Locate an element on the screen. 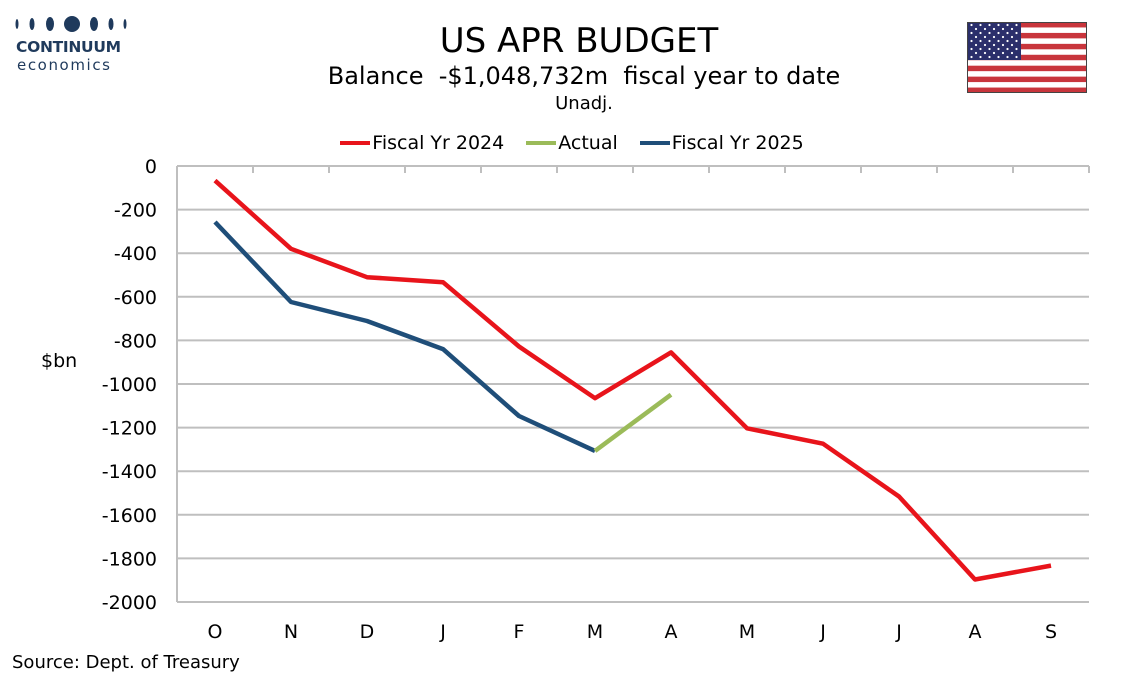 This screenshot has height=680, width=1134. y-tick-label: -2000 is located at coordinates (129, 603).